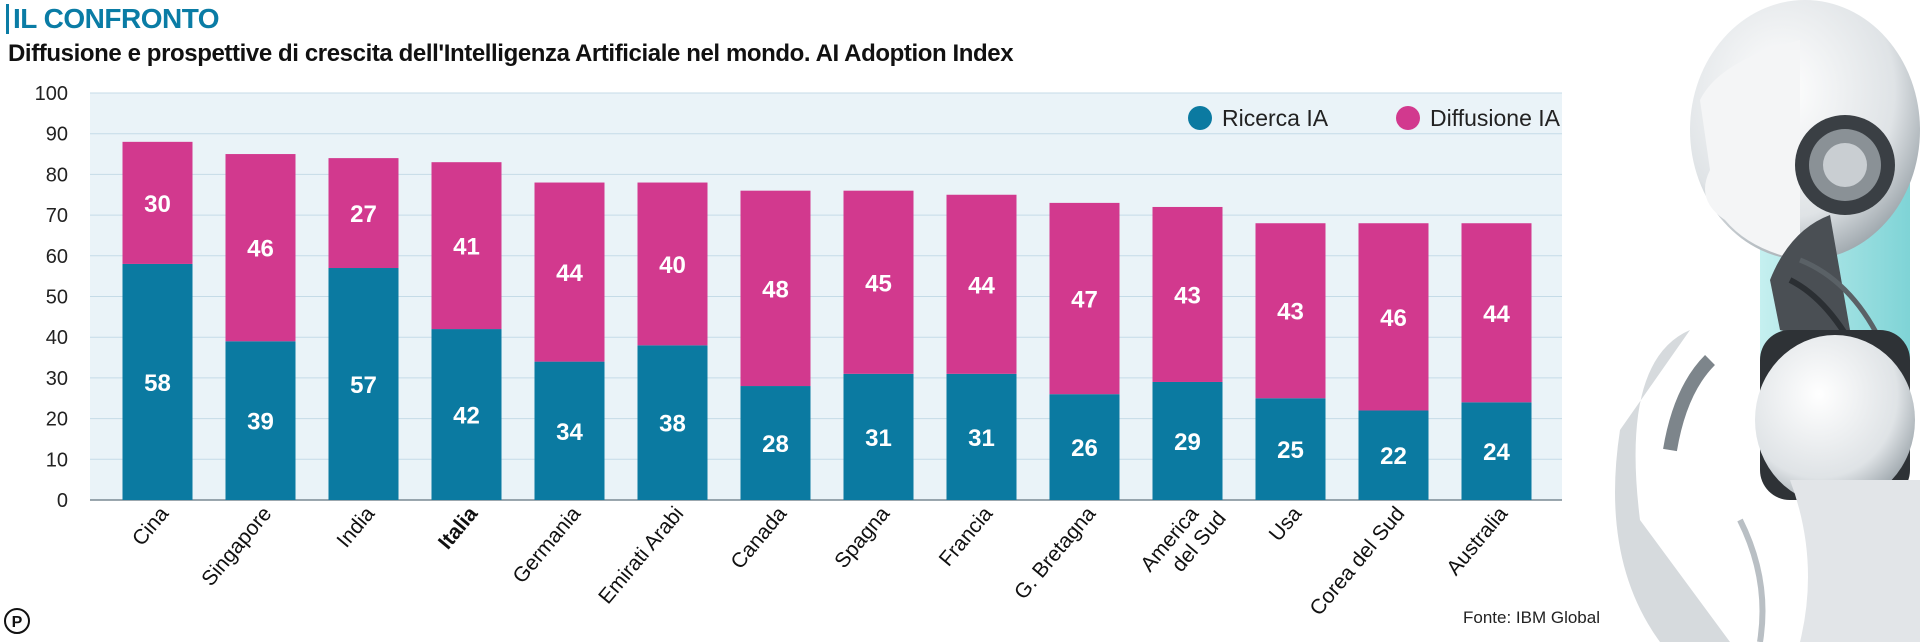 The image size is (1920, 642). Describe the element at coordinates (1357, 561) in the screenshot. I see `x-tick-label: Corea del Sud` at that location.